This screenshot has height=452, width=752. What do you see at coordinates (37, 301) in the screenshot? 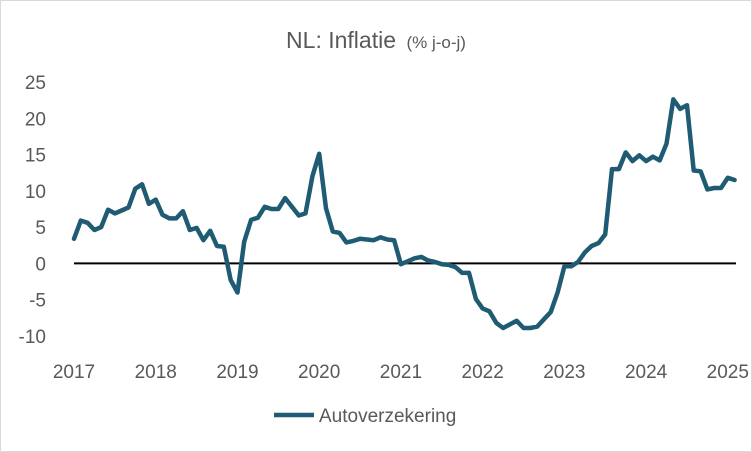
I see `y-tick-label: -5` at bounding box center [37, 301].